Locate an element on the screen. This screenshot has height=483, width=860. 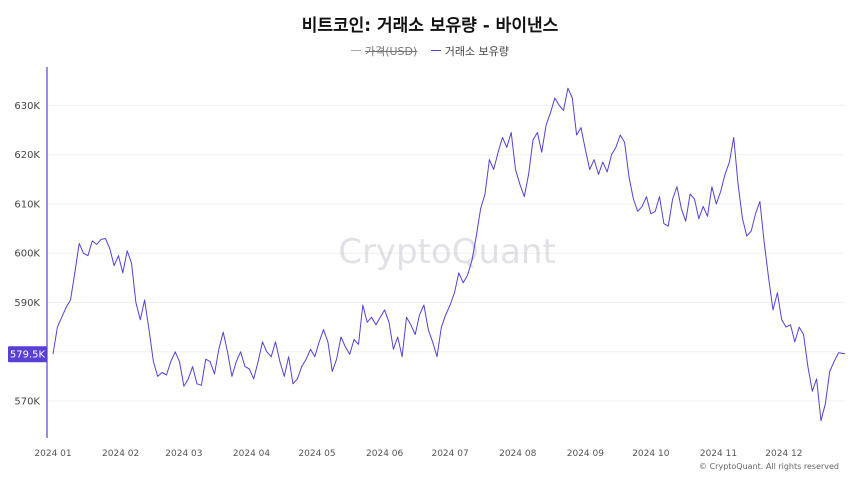
x-tick-label: 2024 12 is located at coordinates (783, 454).